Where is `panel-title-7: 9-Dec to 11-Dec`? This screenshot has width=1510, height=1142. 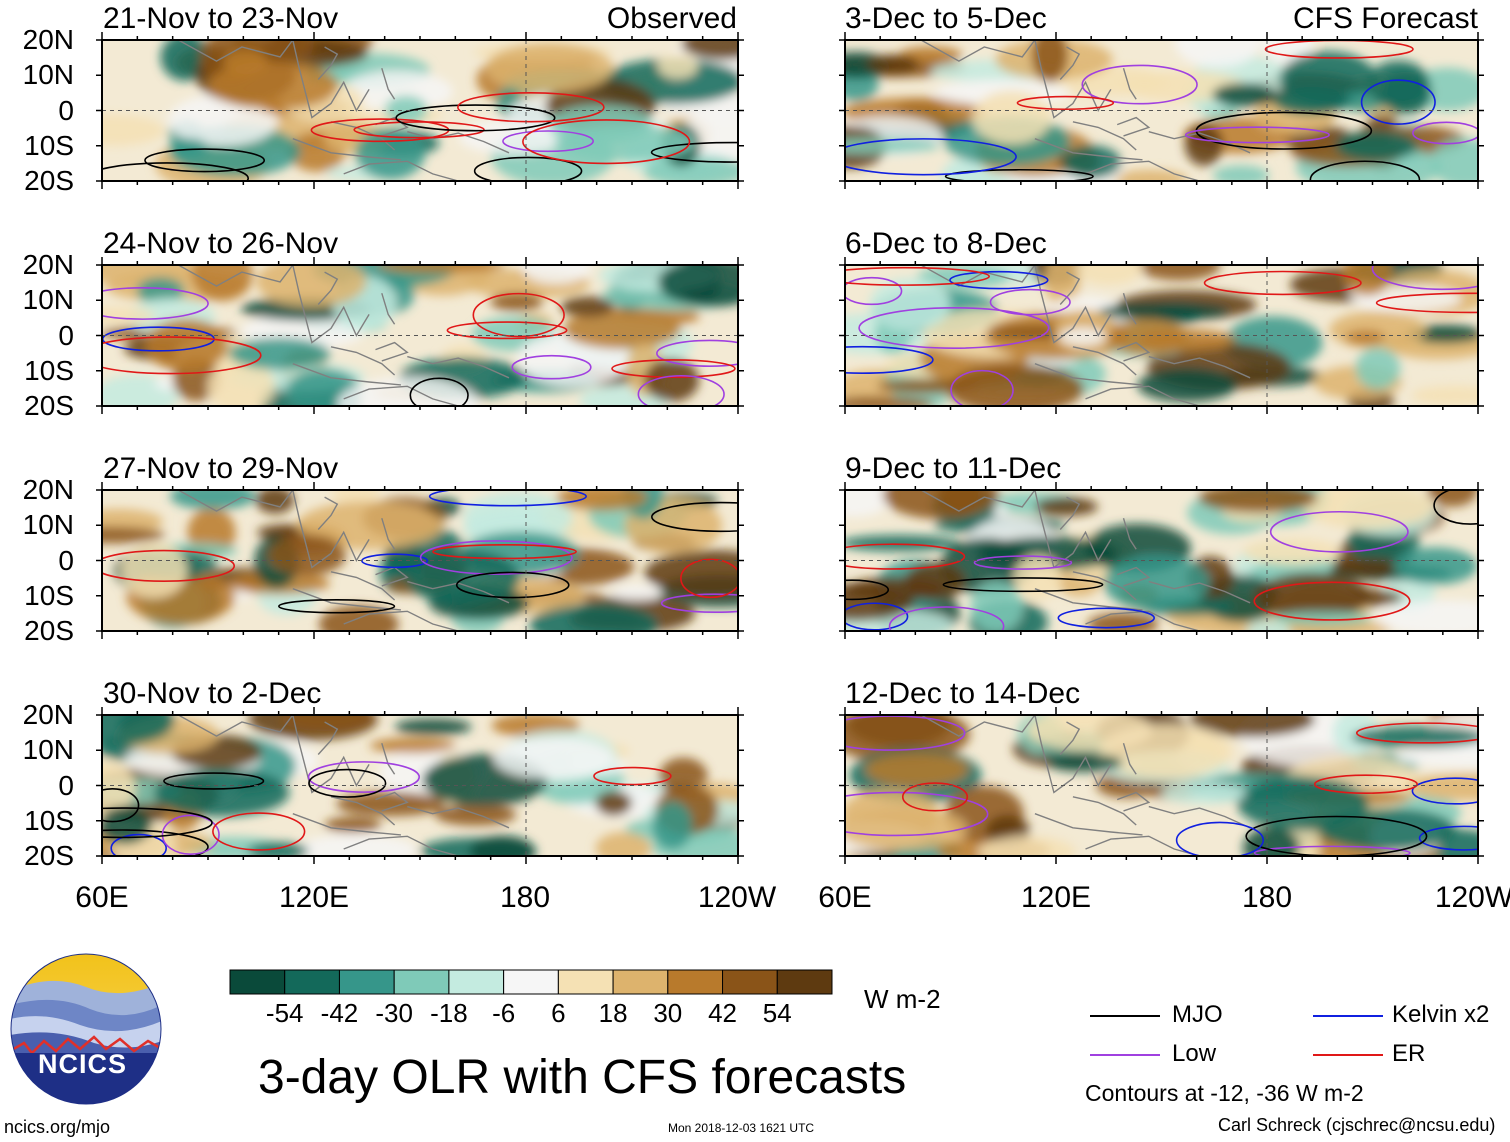
panel-title-7: 9-Dec to 11-Dec is located at coordinates (953, 468).